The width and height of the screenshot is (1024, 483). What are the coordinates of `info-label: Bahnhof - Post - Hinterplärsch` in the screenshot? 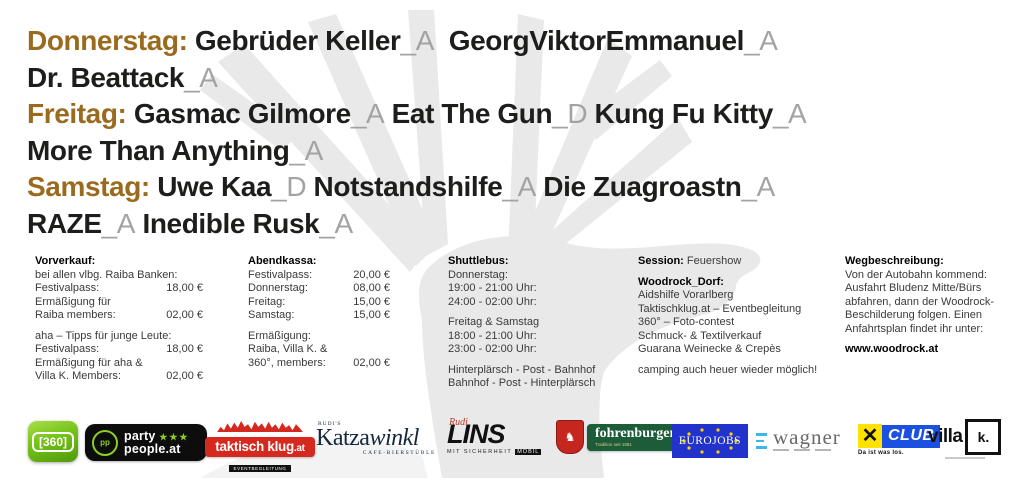 It's located at (522, 383).